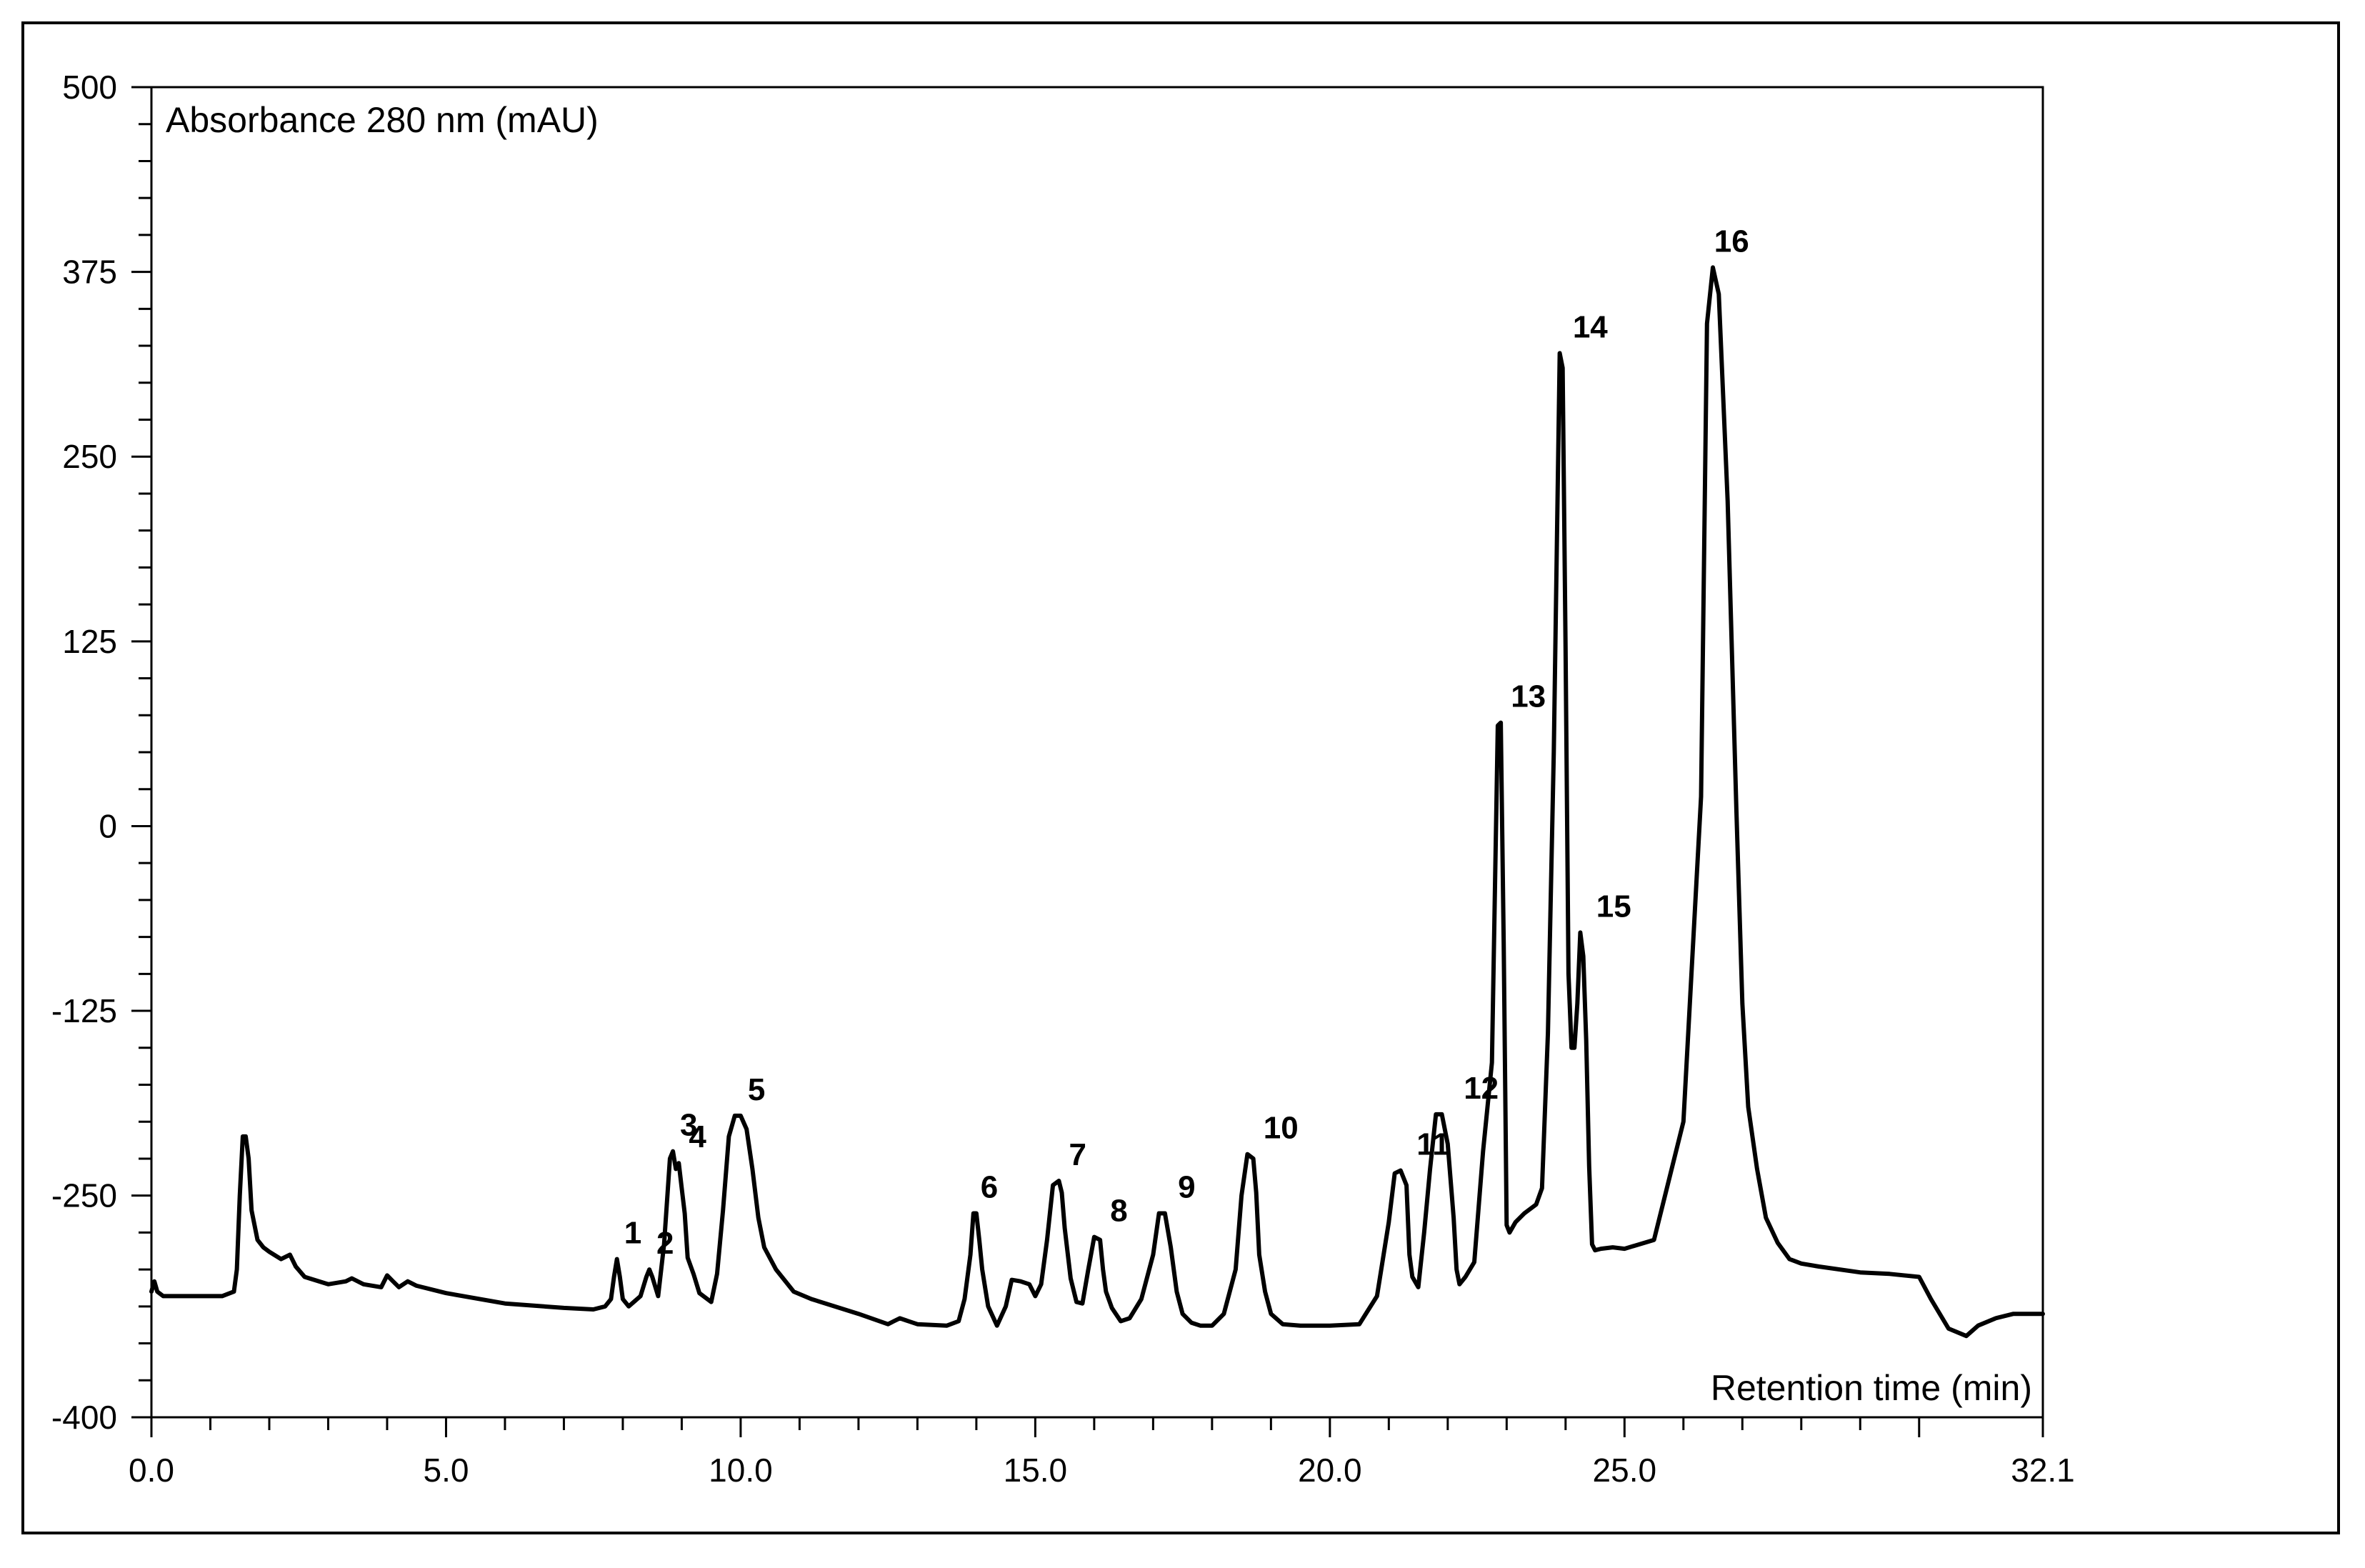 The width and height of the screenshot is (2365, 1568). Describe the element at coordinates (89, 87) in the screenshot. I see `y-tick-label: 500` at that location.